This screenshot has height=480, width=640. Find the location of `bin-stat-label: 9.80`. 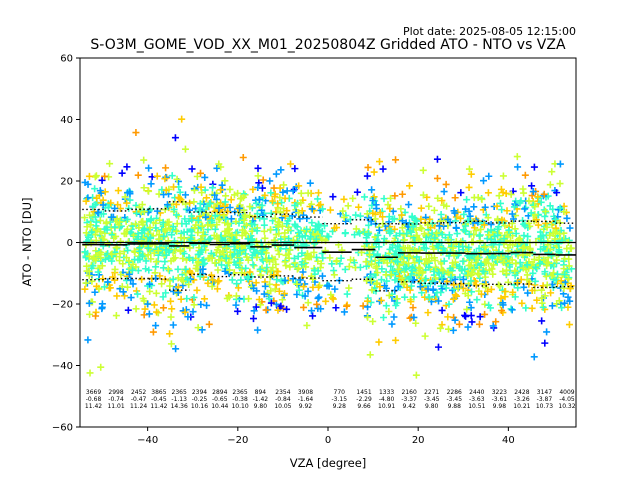

bin-stat-label: 9.80 is located at coordinates (432, 406).